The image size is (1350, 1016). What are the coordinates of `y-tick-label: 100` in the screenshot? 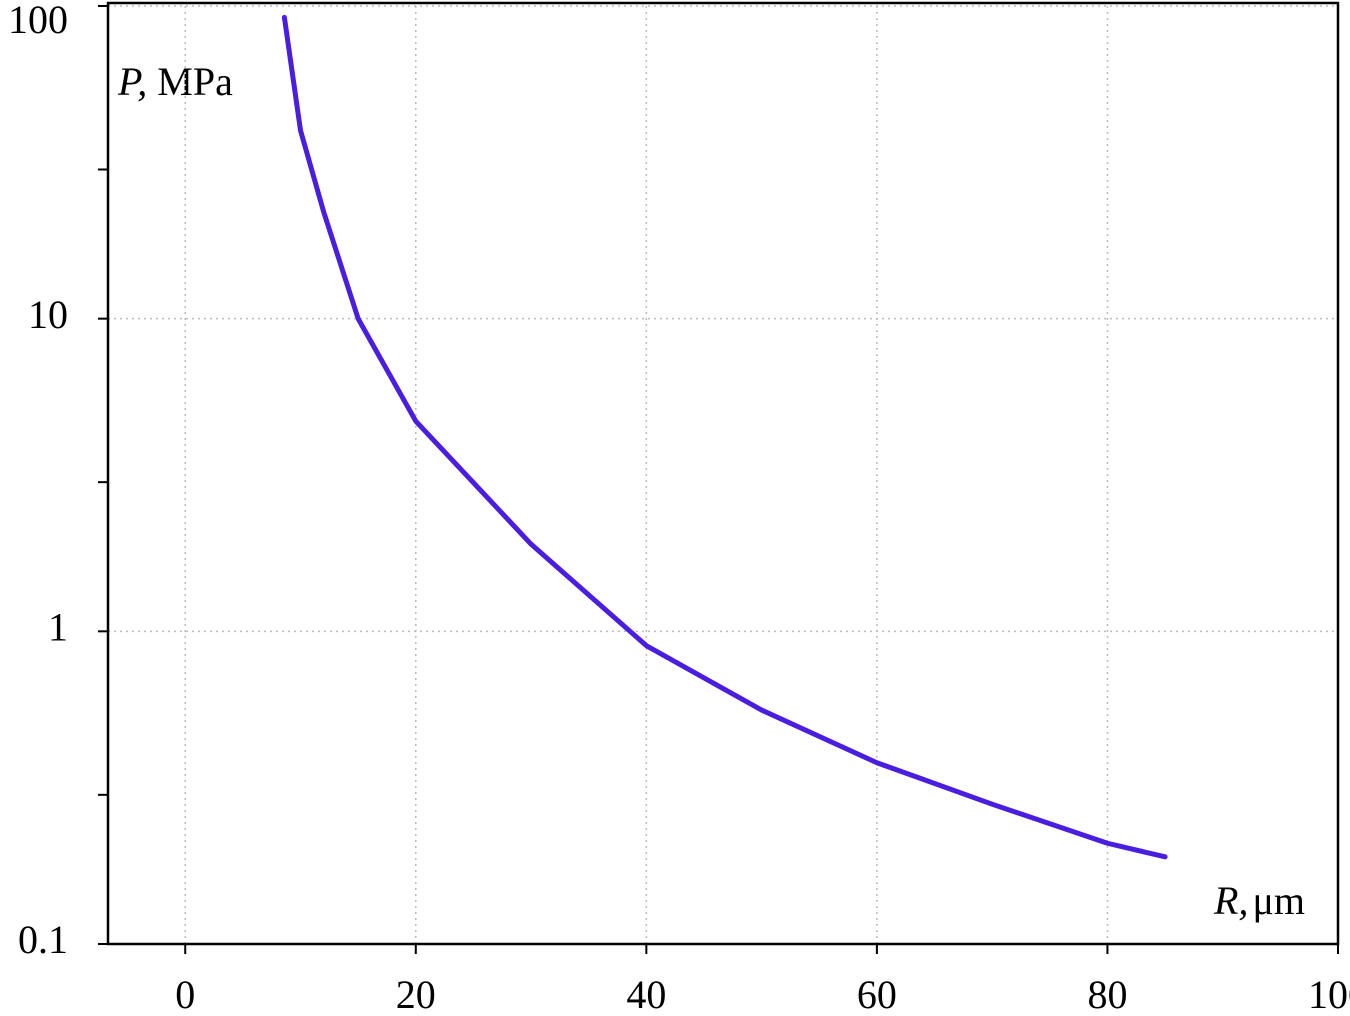 It's located at (38, 21).